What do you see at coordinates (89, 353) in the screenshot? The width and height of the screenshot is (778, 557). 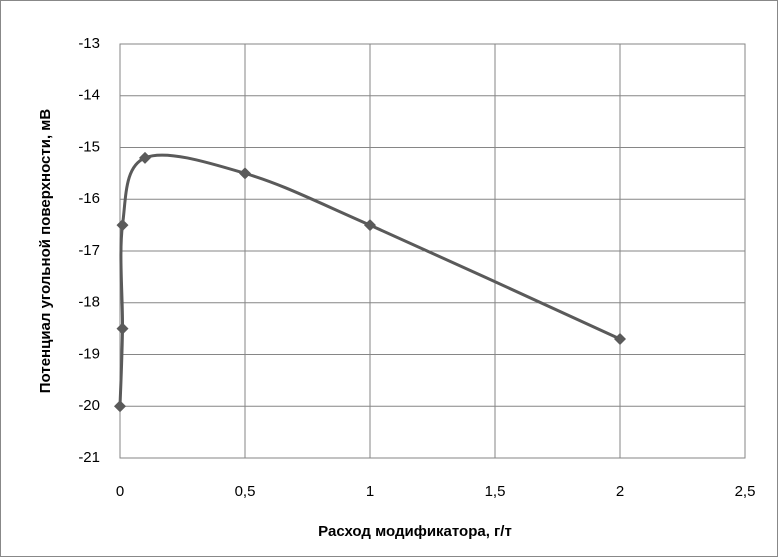 I see `y-tick-label: -19` at bounding box center [89, 353].